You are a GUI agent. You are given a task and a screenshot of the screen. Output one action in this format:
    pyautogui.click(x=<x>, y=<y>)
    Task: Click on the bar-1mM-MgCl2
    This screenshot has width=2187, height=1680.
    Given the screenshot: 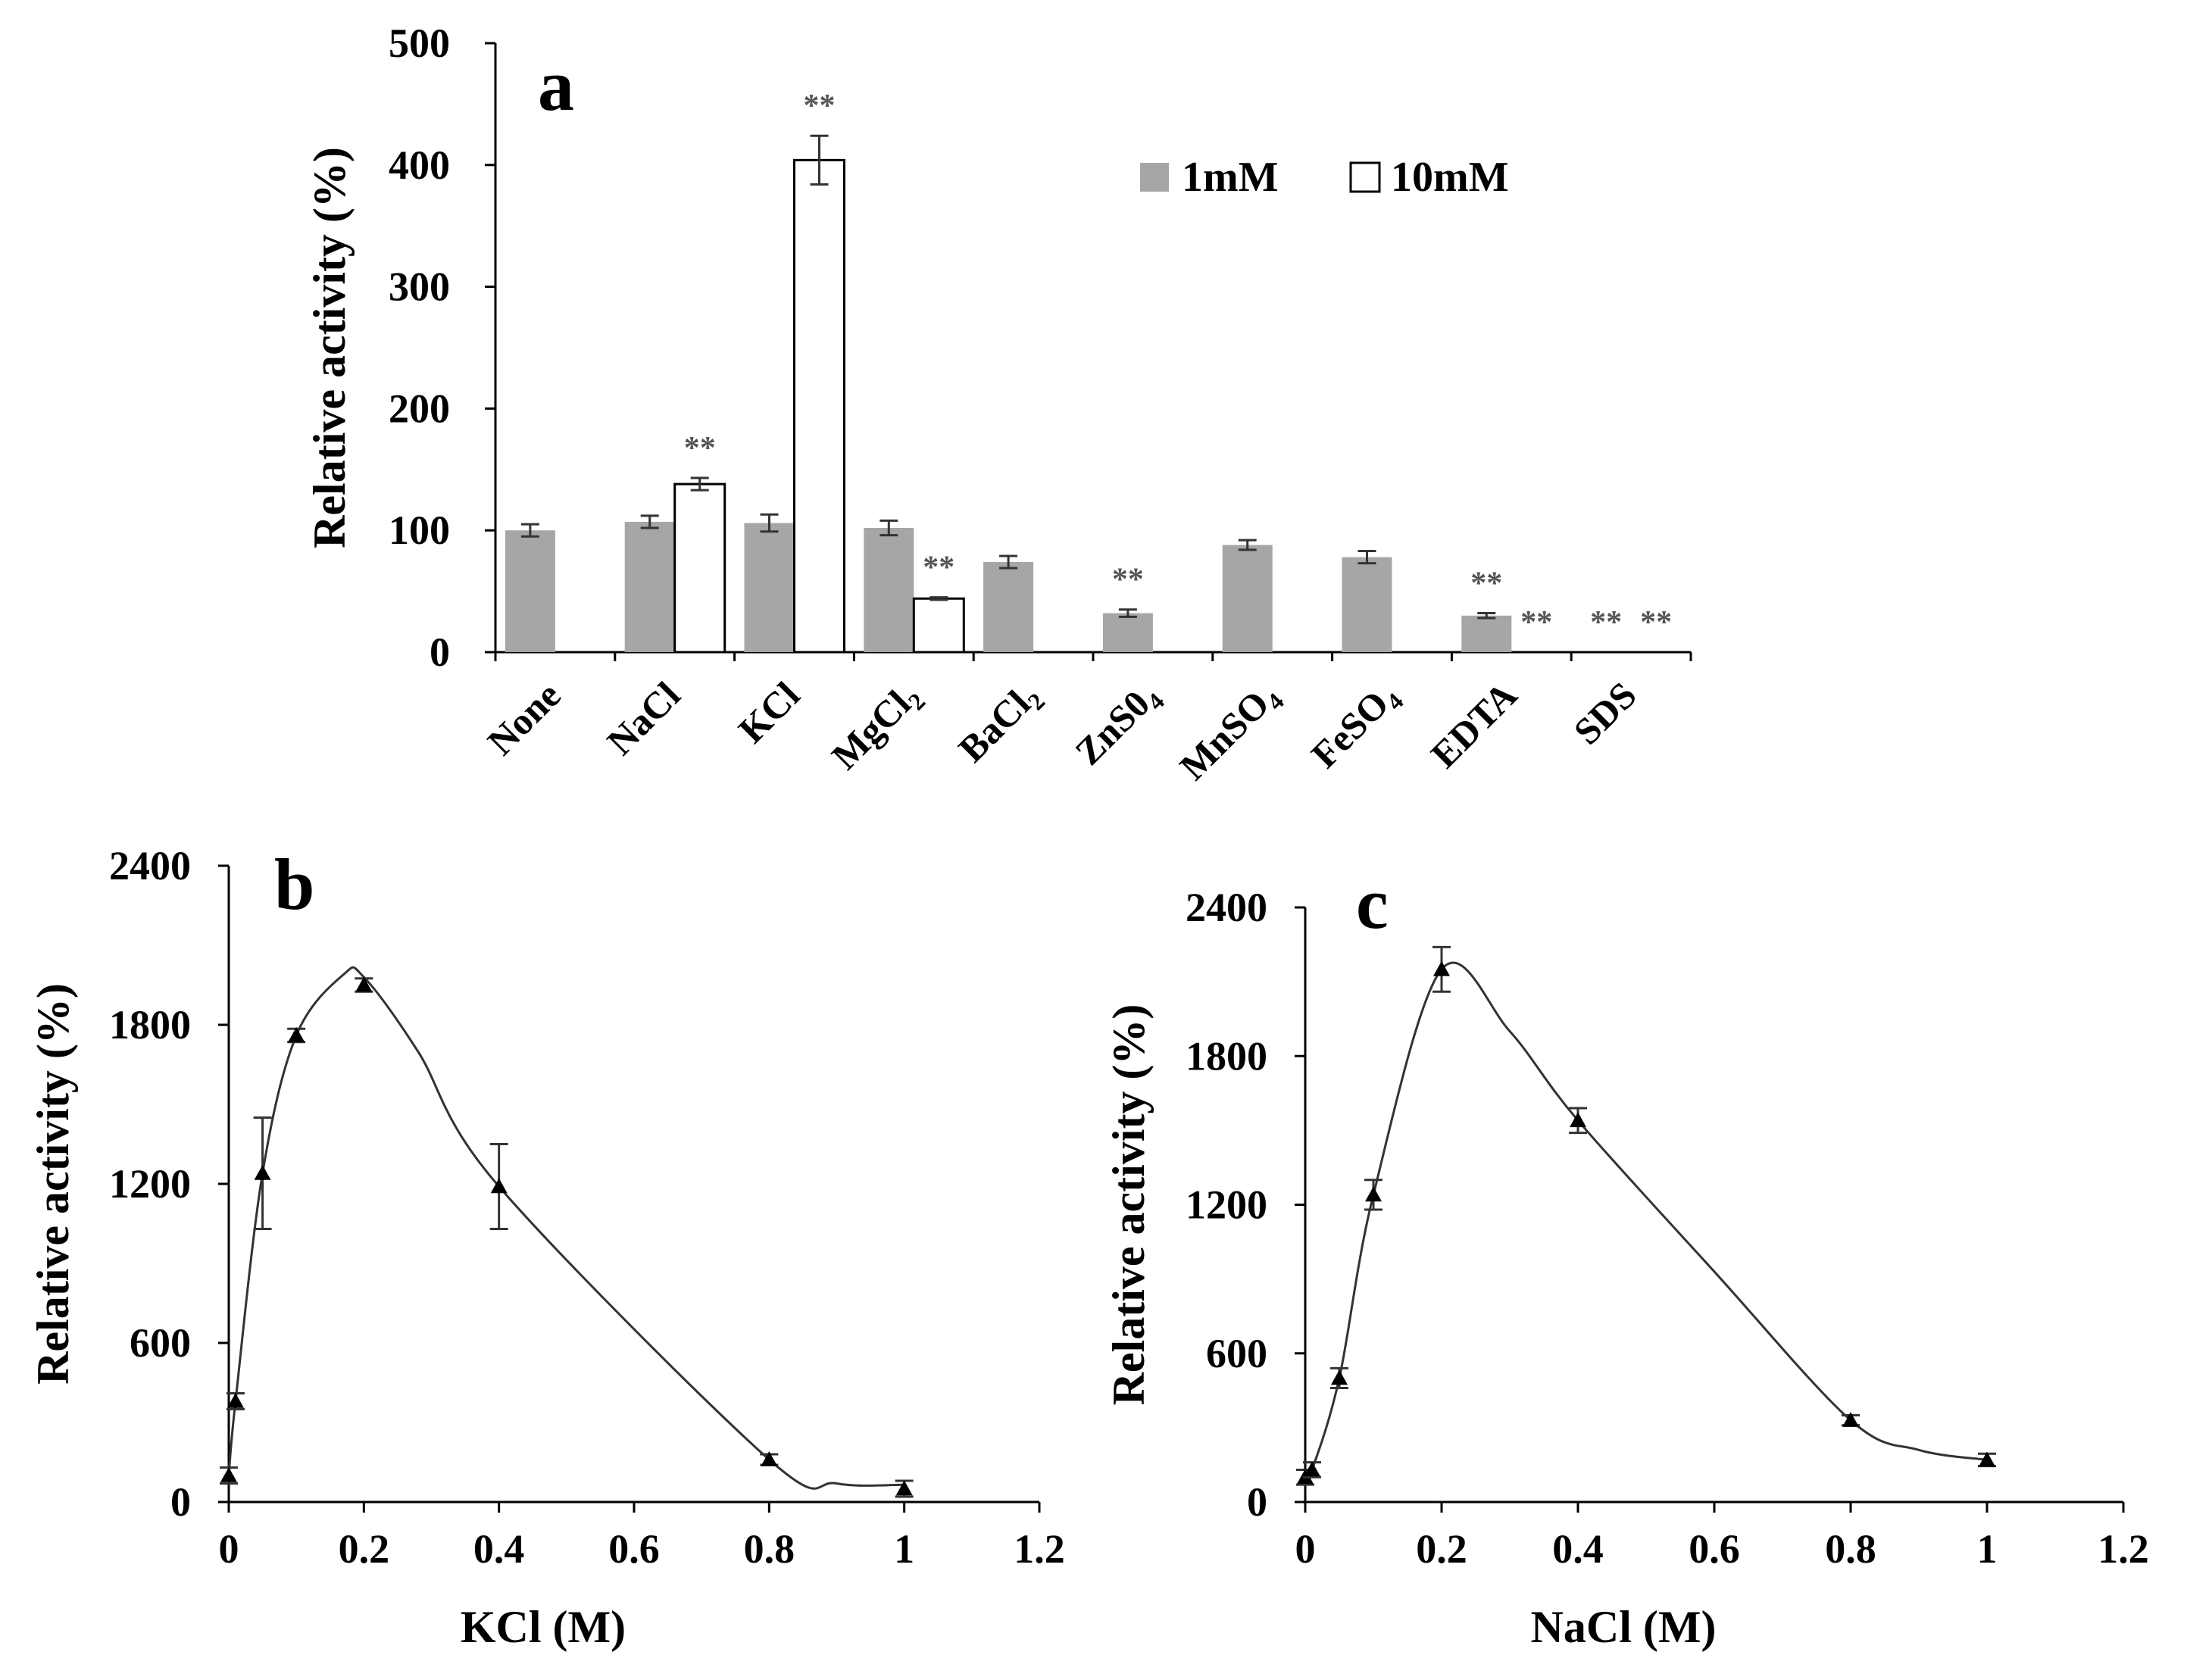 What is the action you would take?
    pyautogui.click(x=889, y=589)
    